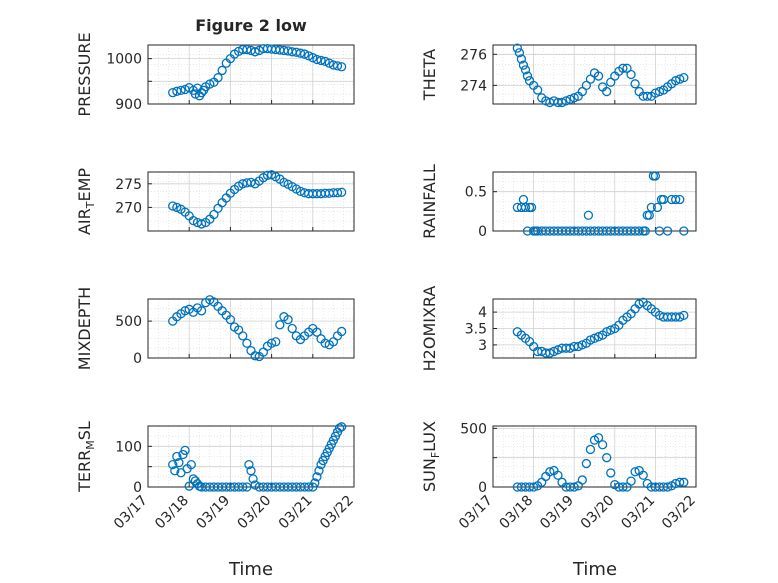  What do you see at coordinates (250, 569) in the screenshot?
I see `x-axis-label-left: Time` at bounding box center [250, 569].